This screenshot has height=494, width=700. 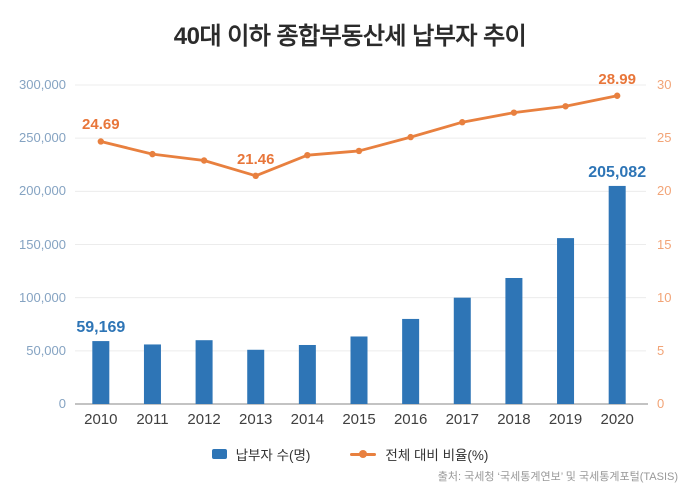 I want to click on legend-label-bar-series: 납부자 수(명), so click(x=273, y=455).